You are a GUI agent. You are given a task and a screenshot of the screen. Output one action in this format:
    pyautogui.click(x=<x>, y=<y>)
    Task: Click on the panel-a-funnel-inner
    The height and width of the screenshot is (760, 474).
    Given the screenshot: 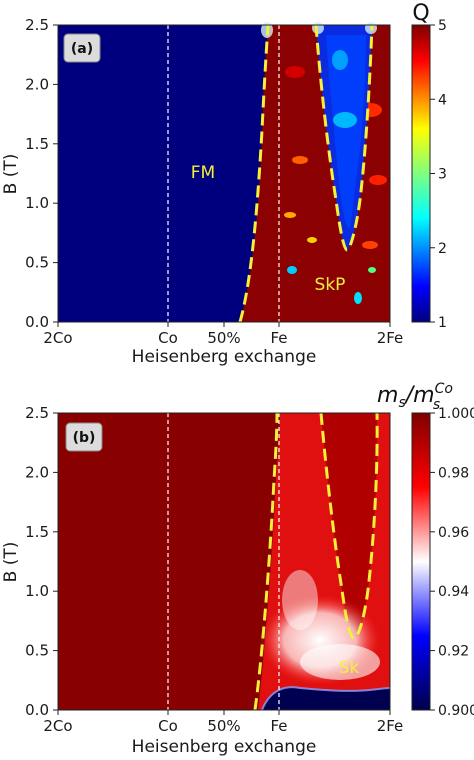 What is the action you would take?
    pyautogui.click(x=346, y=132)
    